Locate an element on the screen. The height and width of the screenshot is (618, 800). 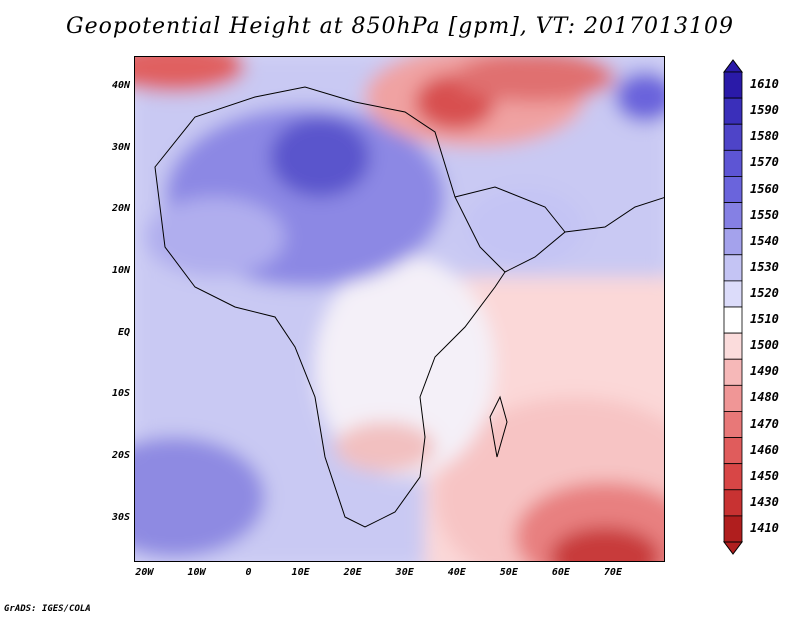
y-tick-label: 20S is located at coordinates (120, 456).